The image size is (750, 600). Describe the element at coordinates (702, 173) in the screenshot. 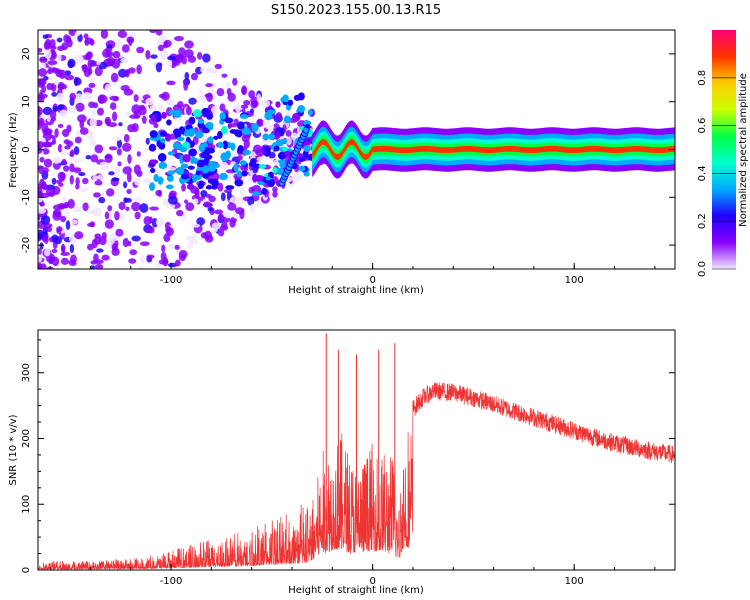

I see `colorbar-tick-label: 0.4` at that location.